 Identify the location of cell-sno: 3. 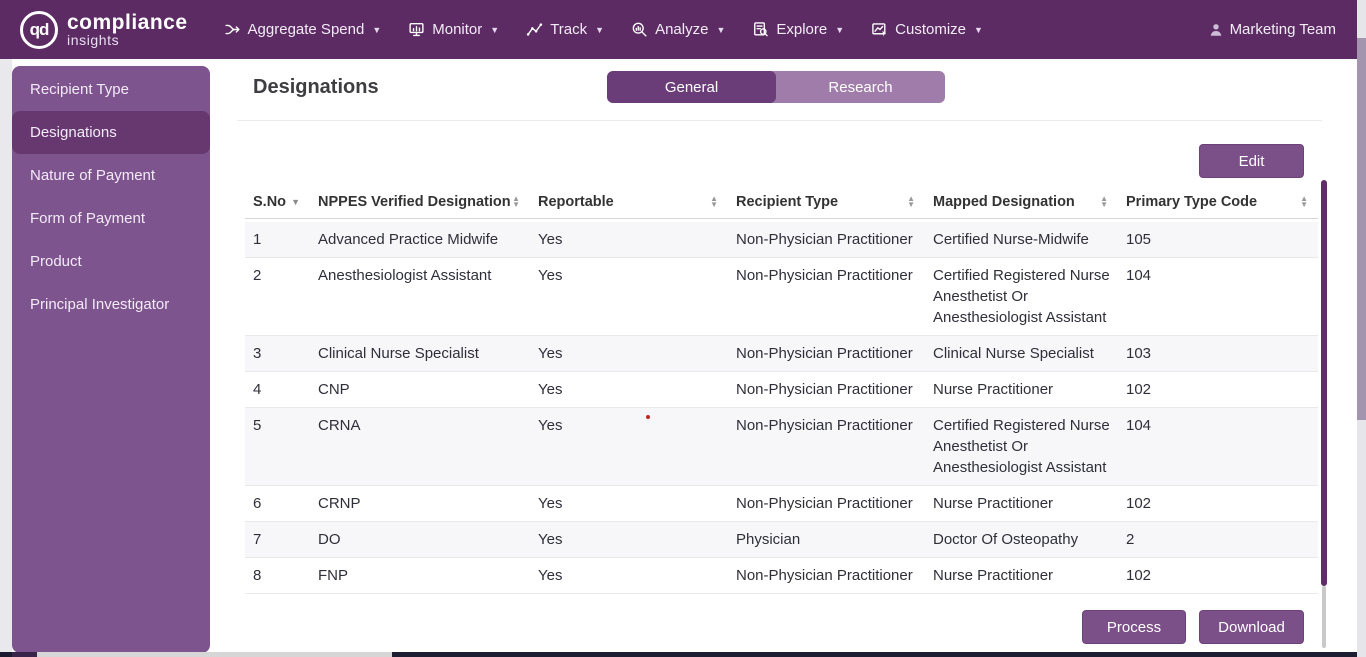
(257, 353).